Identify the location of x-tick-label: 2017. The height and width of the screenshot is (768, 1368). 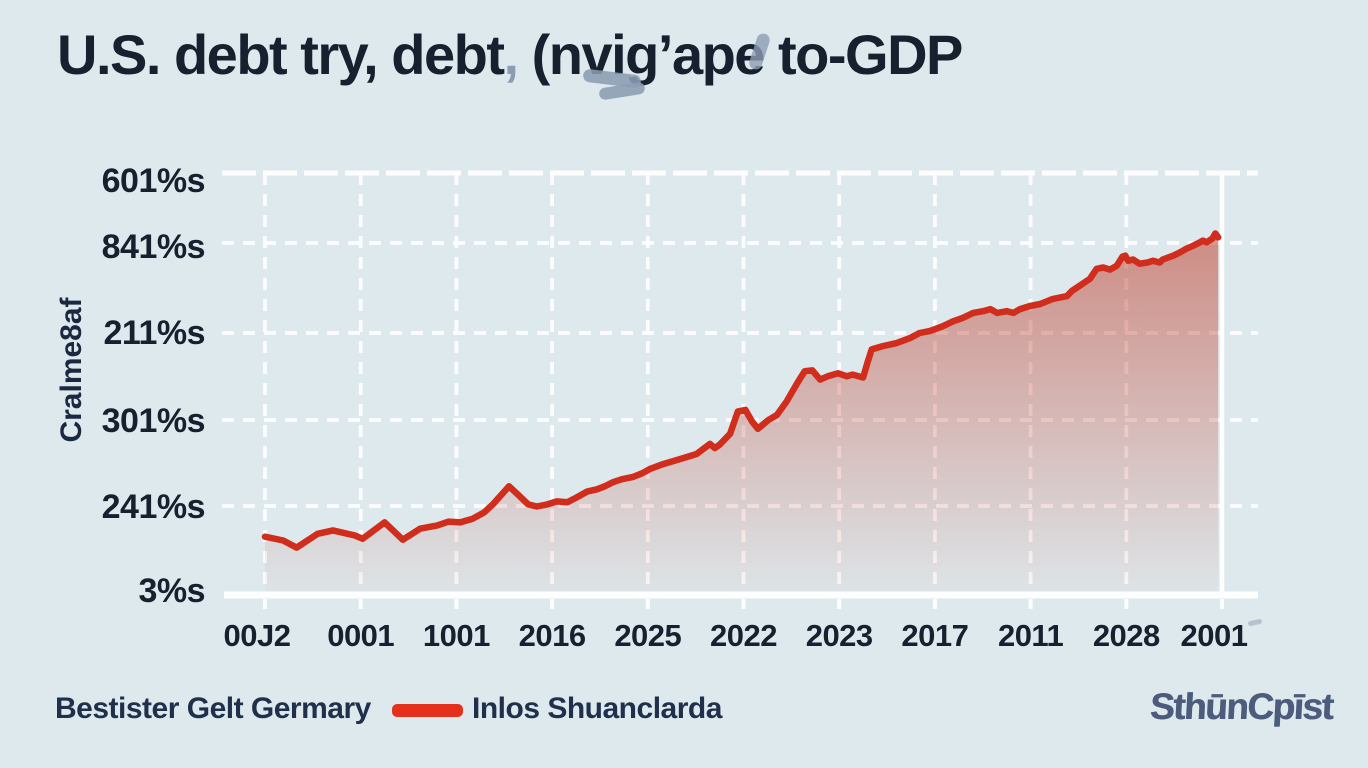
(935, 635).